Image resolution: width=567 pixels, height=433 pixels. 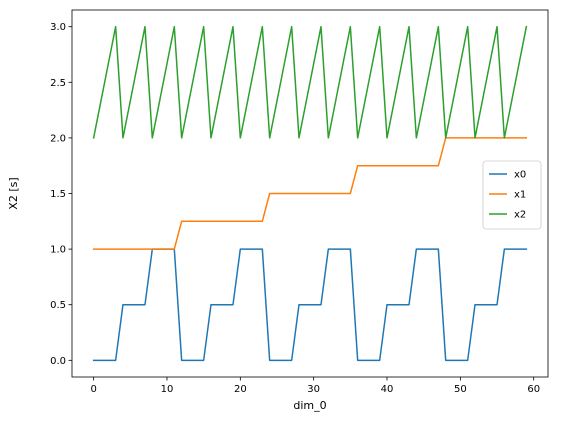 What do you see at coordinates (13, 193) in the screenshot?
I see `y-axis-label: X2 [s]` at bounding box center [13, 193].